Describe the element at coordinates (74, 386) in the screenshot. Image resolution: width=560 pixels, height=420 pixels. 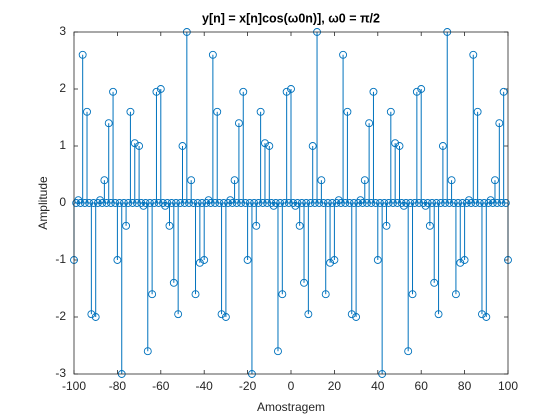
I see `x-tick-label: -100` at that location.